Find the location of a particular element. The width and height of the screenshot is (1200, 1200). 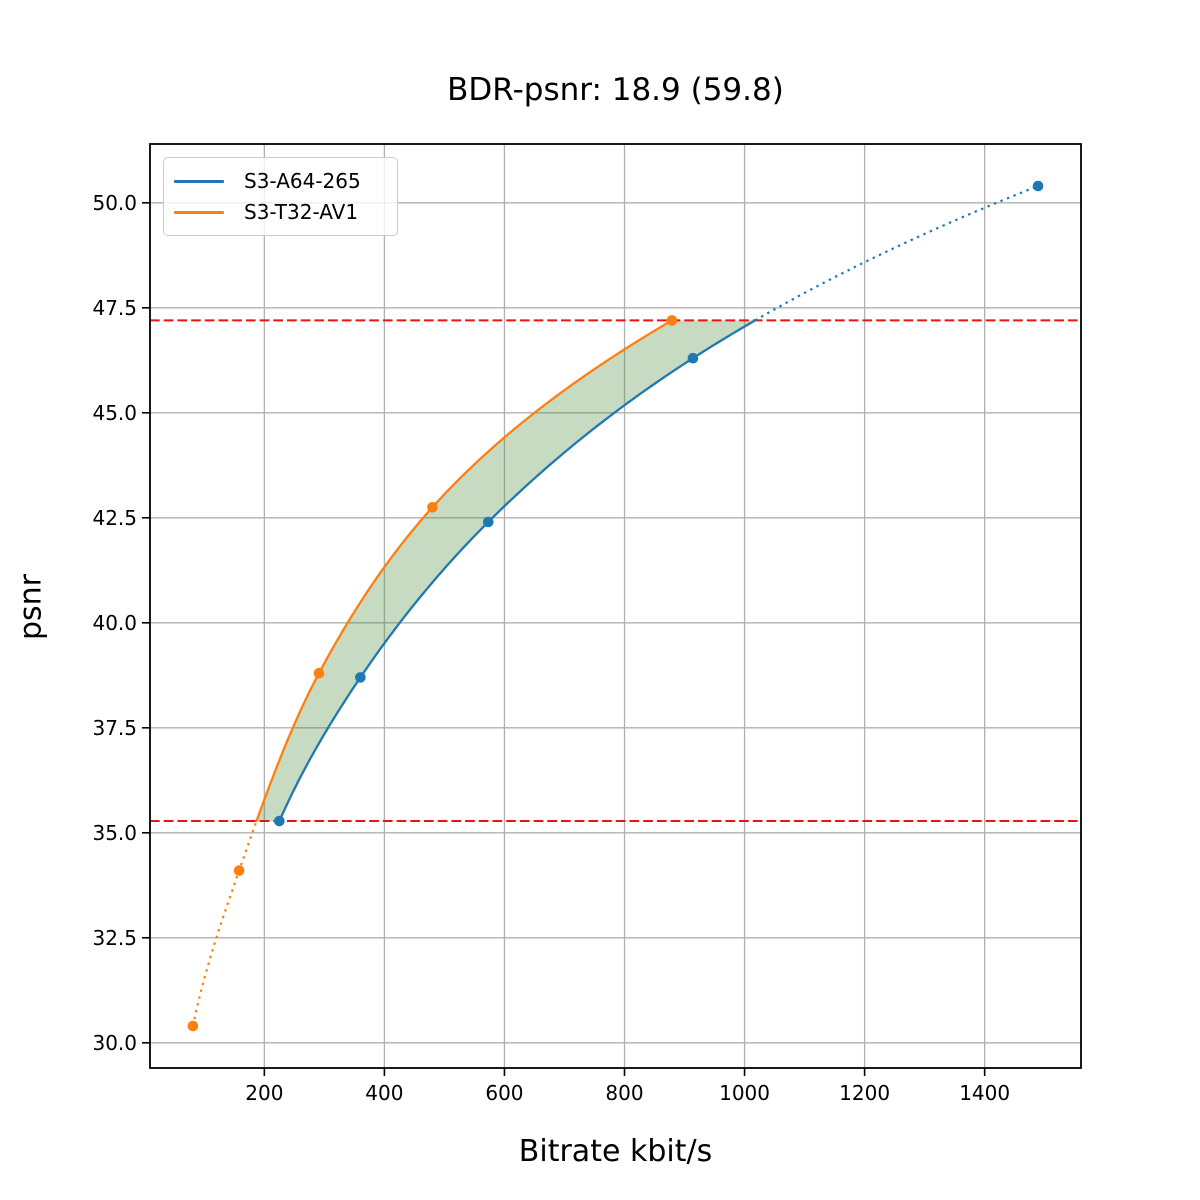

x-axis-label: Bitrate kbit/s is located at coordinates (615, 1151).